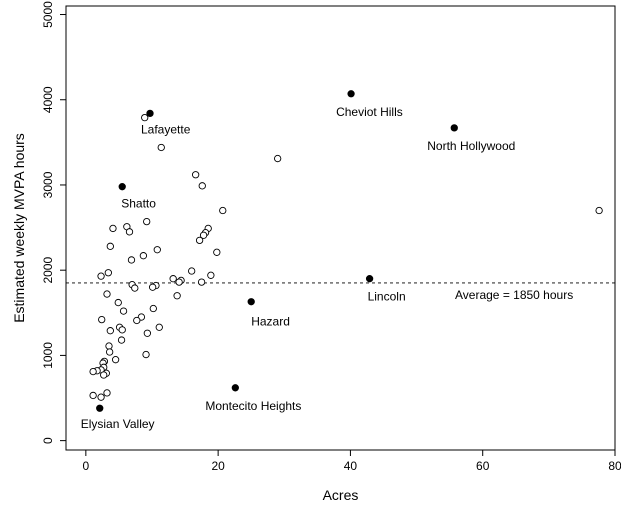 The image size is (621, 505). Describe the element at coordinates (19, 228) in the screenshot. I see `y-axis-title: Estimated weekly MVPA hours` at that location.